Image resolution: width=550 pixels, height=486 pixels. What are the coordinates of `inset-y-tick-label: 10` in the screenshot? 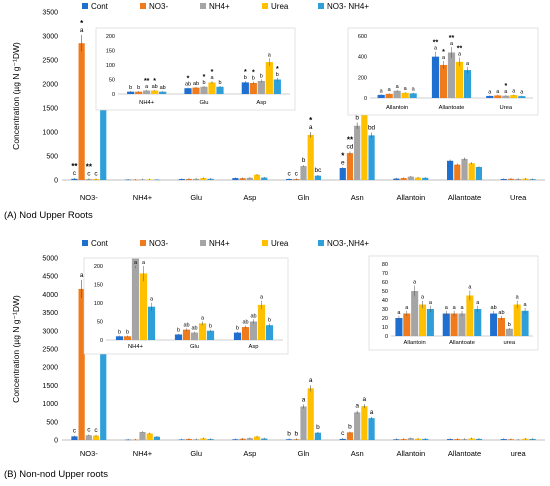 It's located at (385, 328).